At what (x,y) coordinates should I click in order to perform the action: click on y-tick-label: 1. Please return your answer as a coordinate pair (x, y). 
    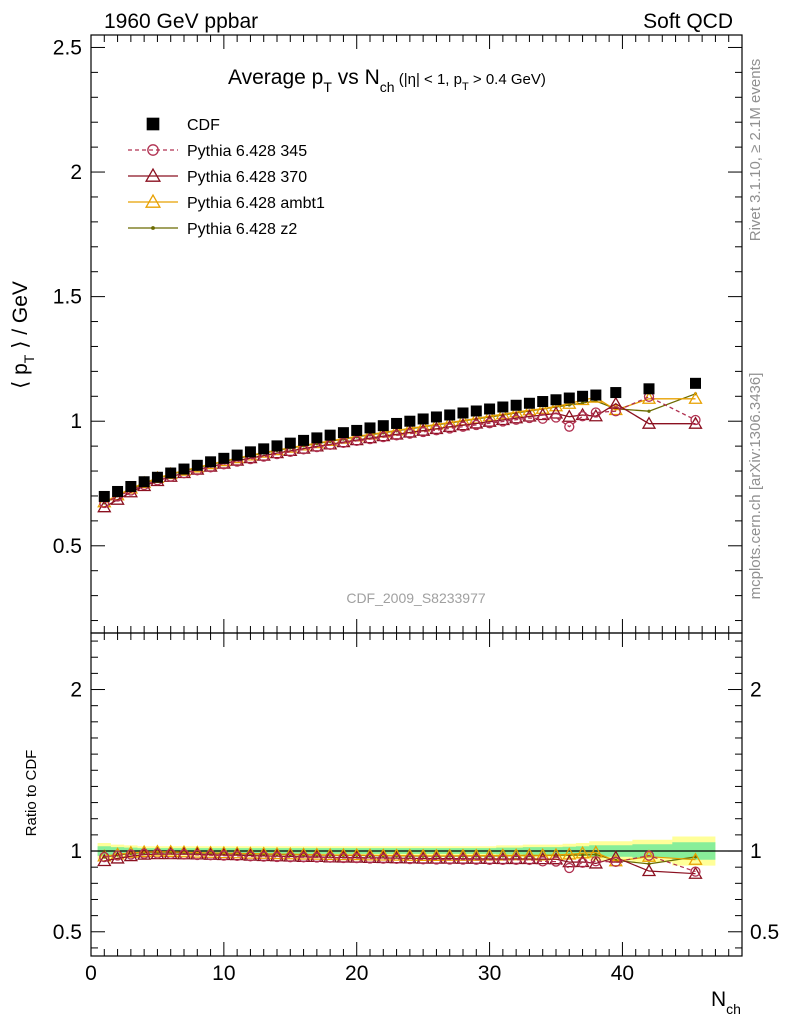
    Looking at the image, I should click on (76, 421).